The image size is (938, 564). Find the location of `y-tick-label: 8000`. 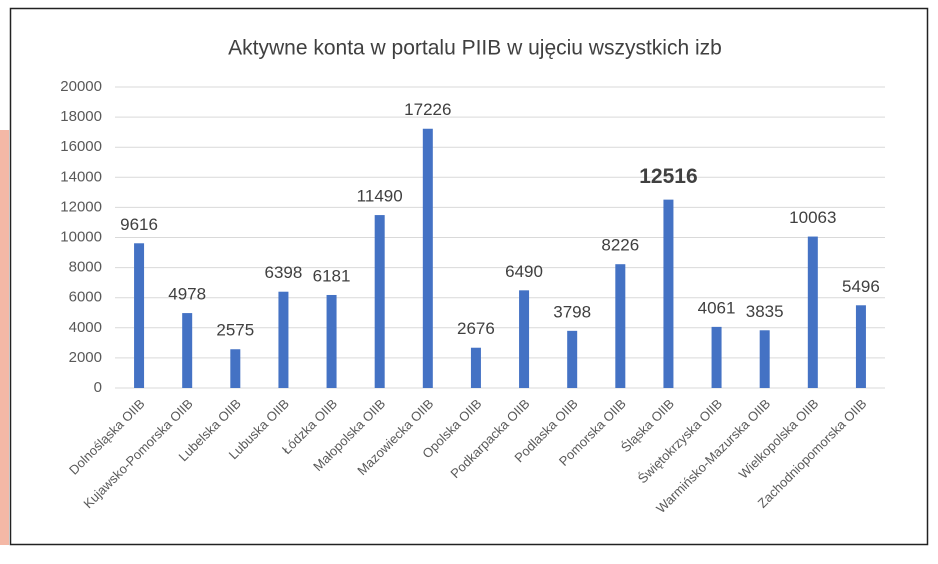

y-tick-label: 8000 is located at coordinates (85, 267).